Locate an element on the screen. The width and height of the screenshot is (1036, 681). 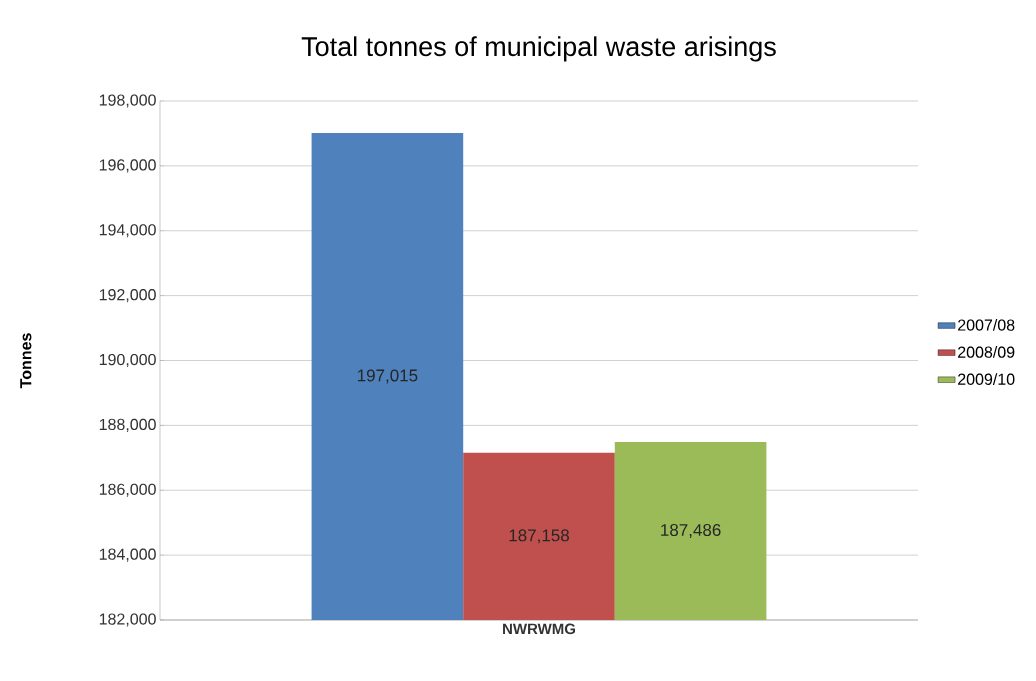
y-tick-label: 188,000 is located at coordinates (127, 425).